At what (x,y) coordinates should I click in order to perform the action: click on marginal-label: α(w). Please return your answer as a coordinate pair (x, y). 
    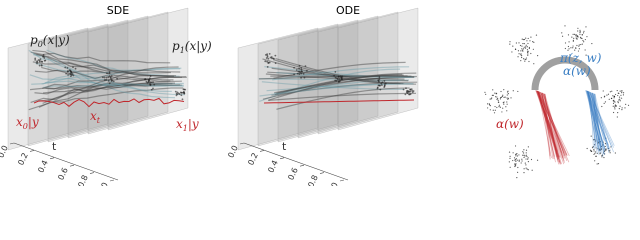
    Looking at the image, I should click on (577, 71).